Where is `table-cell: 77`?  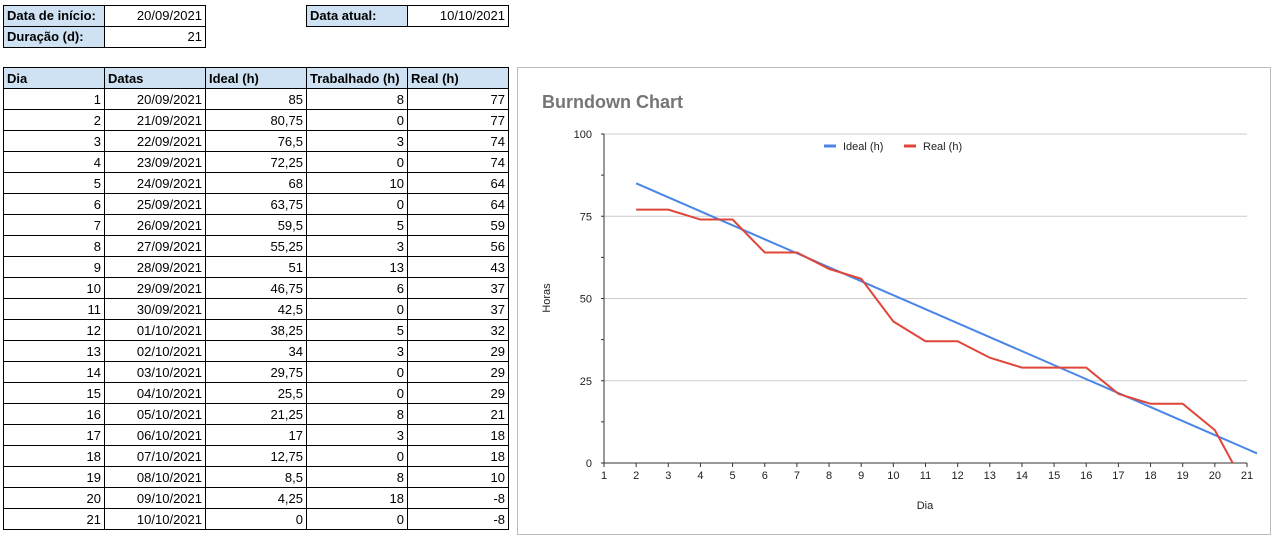
table-cell: 77 is located at coordinates (458, 120).